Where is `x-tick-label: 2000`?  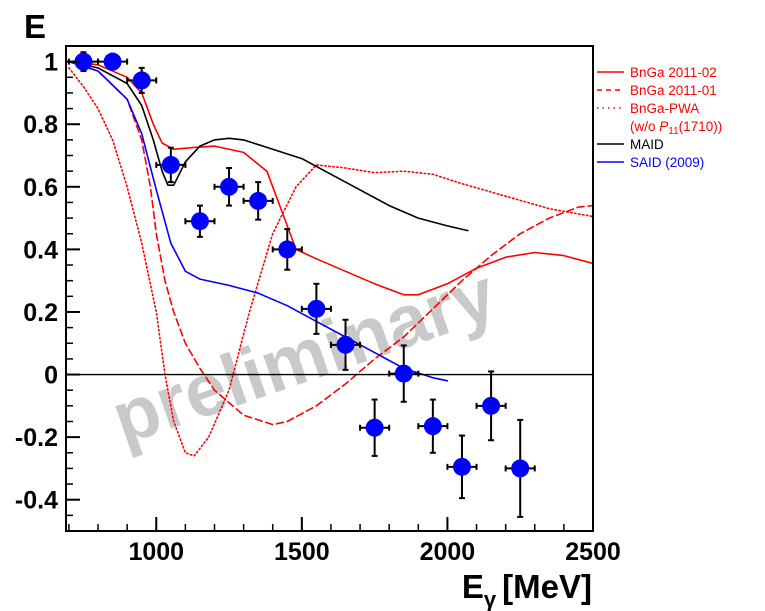 x-tick-label: 2000 is located at coordinates (448, 552).